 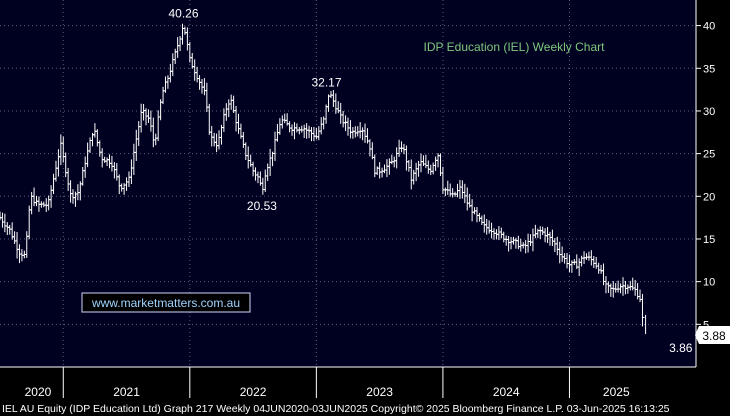 I want to click on last-price-tag: 3.88, so click(x=714, y=336).